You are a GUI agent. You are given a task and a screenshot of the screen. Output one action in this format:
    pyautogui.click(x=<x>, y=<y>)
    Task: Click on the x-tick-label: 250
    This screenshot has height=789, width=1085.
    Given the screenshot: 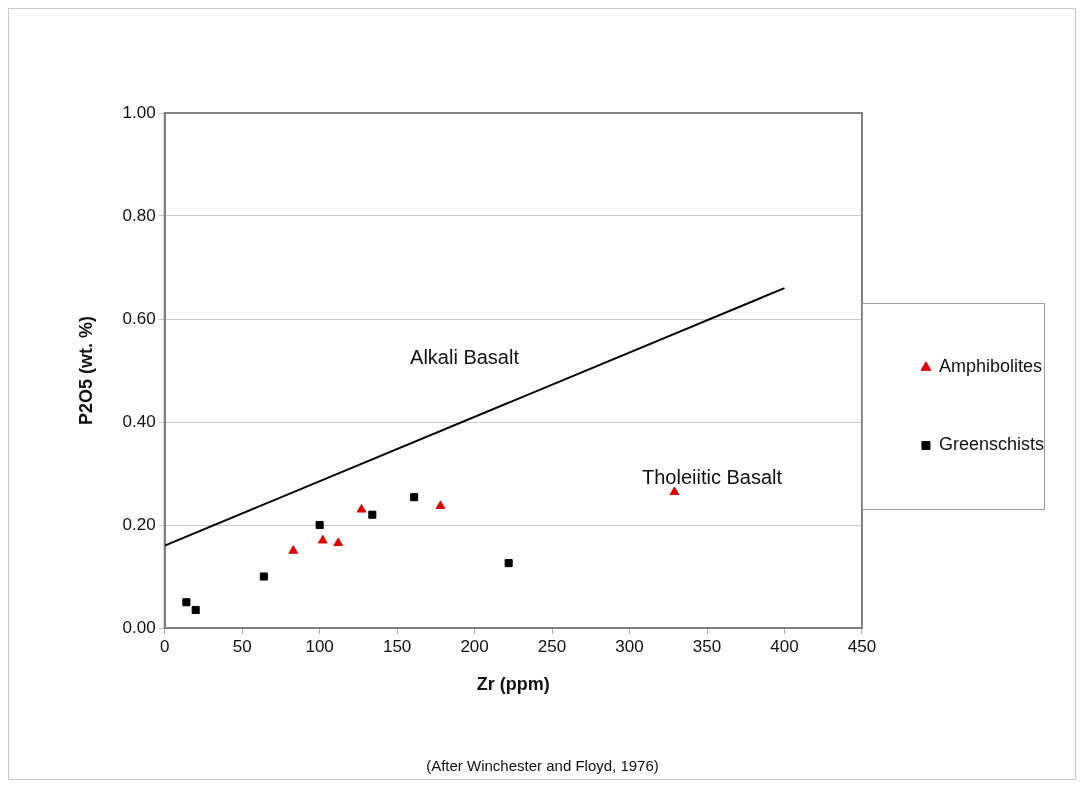 What is the action you would take?
    pyautogui.click(x=552, y=646)
    